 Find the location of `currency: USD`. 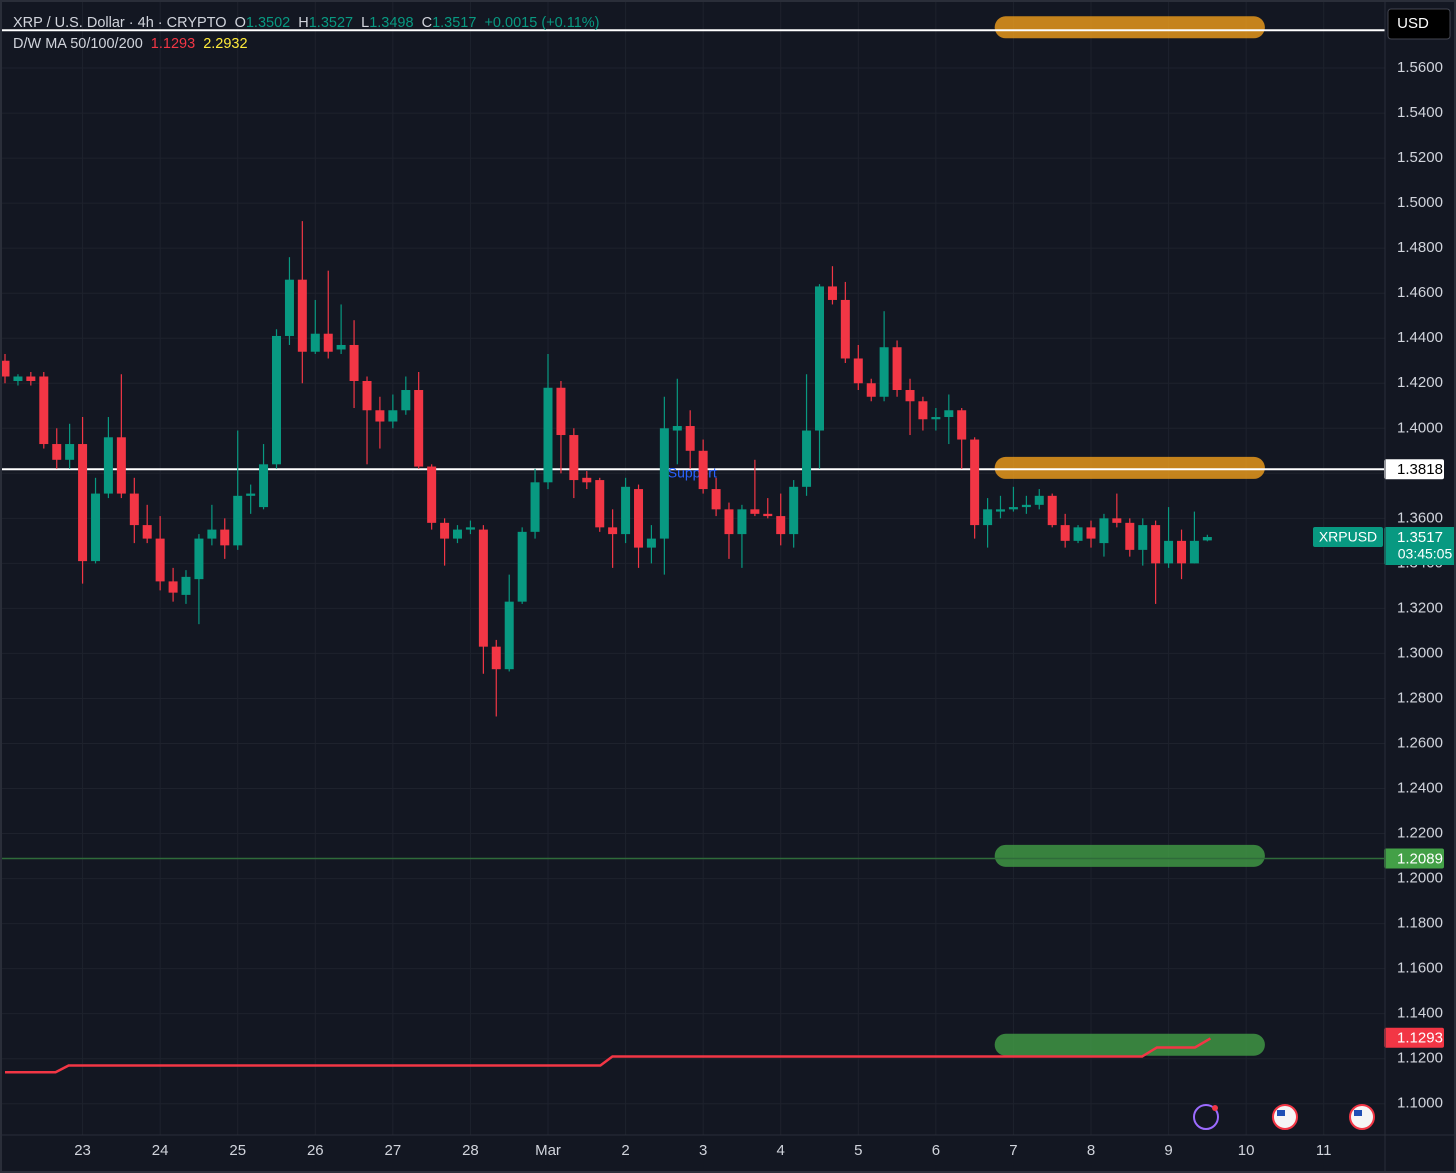

currency: USD is located at coordinates (1413, 23).